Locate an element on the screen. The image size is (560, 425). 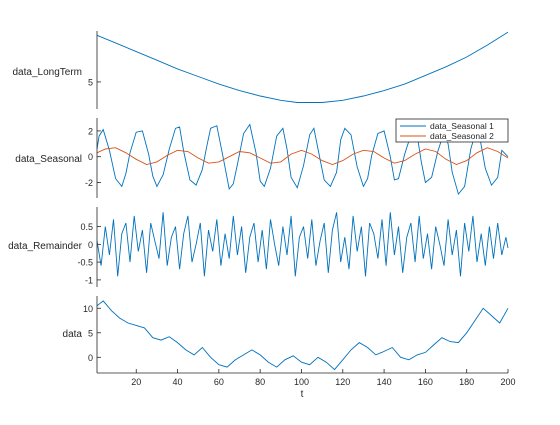
x-tick-label: 140 is located at coordinates (384, 382).